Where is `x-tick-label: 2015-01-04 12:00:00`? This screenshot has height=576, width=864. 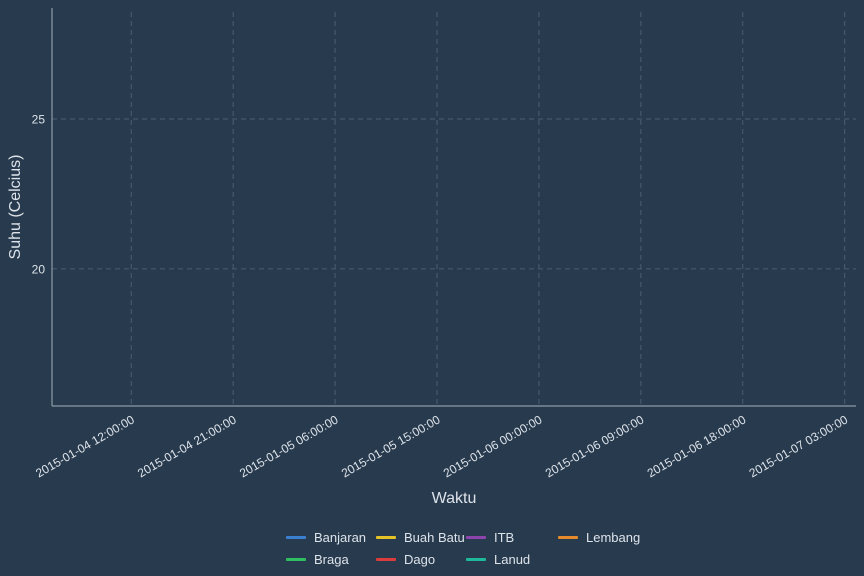
x-tick-label: 2015-01-04 12:00:00 is located at coordinates (85, 446).